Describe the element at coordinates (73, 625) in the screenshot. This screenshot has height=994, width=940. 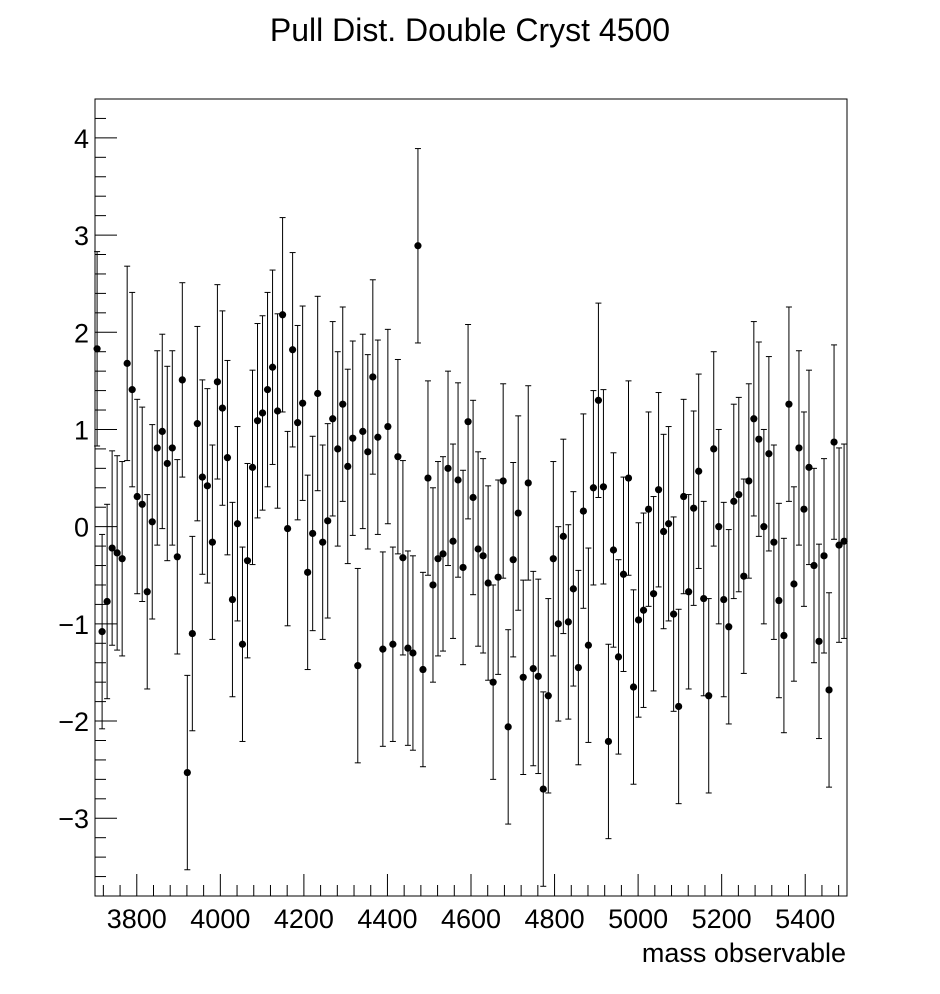
I see `y-tick-label: −1` at that location.